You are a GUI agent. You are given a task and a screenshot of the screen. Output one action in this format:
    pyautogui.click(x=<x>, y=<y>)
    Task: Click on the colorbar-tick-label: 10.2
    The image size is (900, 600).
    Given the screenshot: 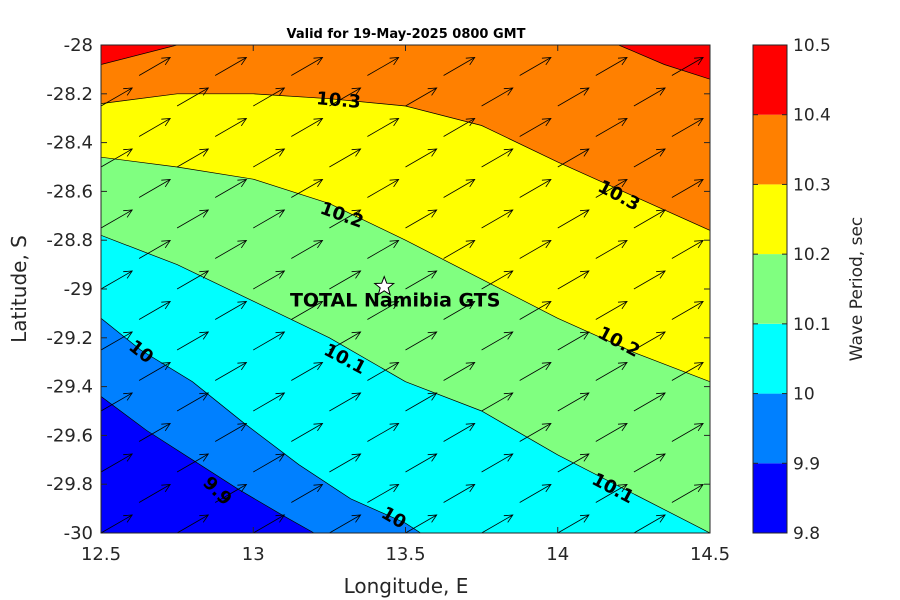 What is the action you would take?
    pyautogui.click(x=812, y=255)
    